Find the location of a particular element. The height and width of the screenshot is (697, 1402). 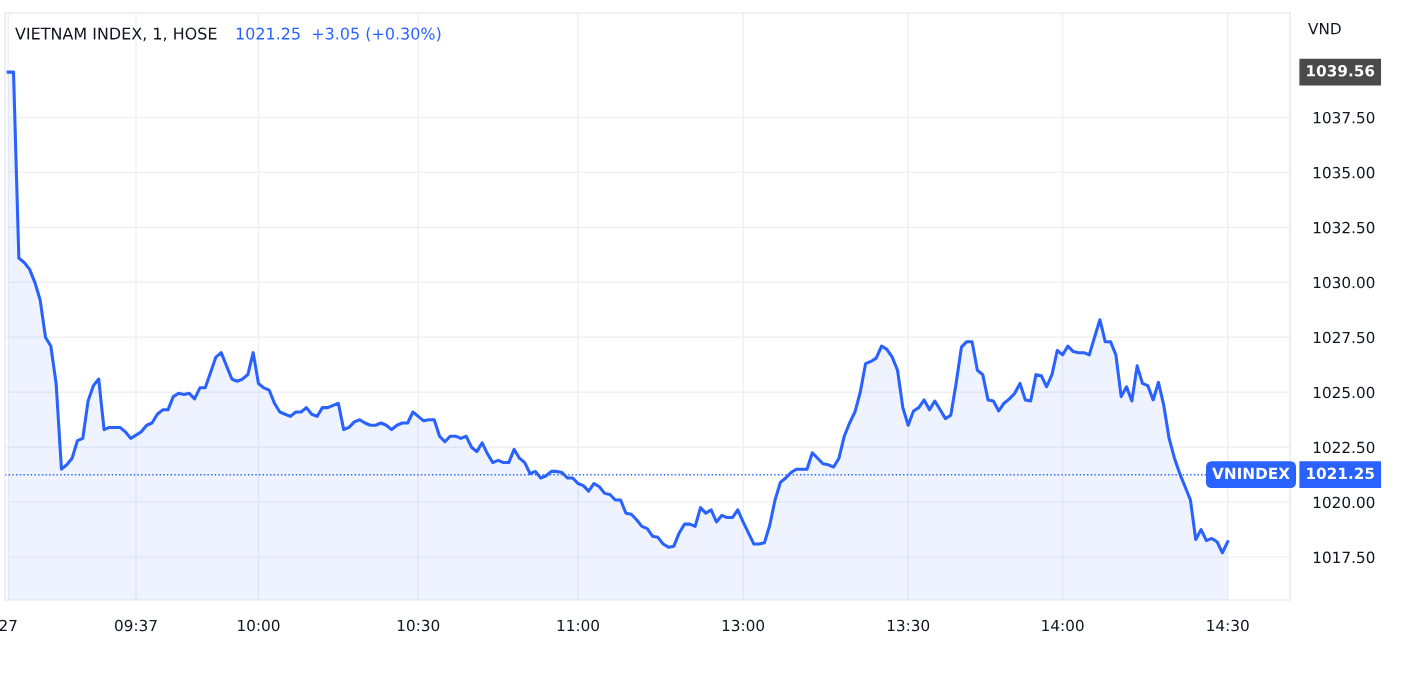

x-tick-label: 11:00 is located at coordinates (578, 625).